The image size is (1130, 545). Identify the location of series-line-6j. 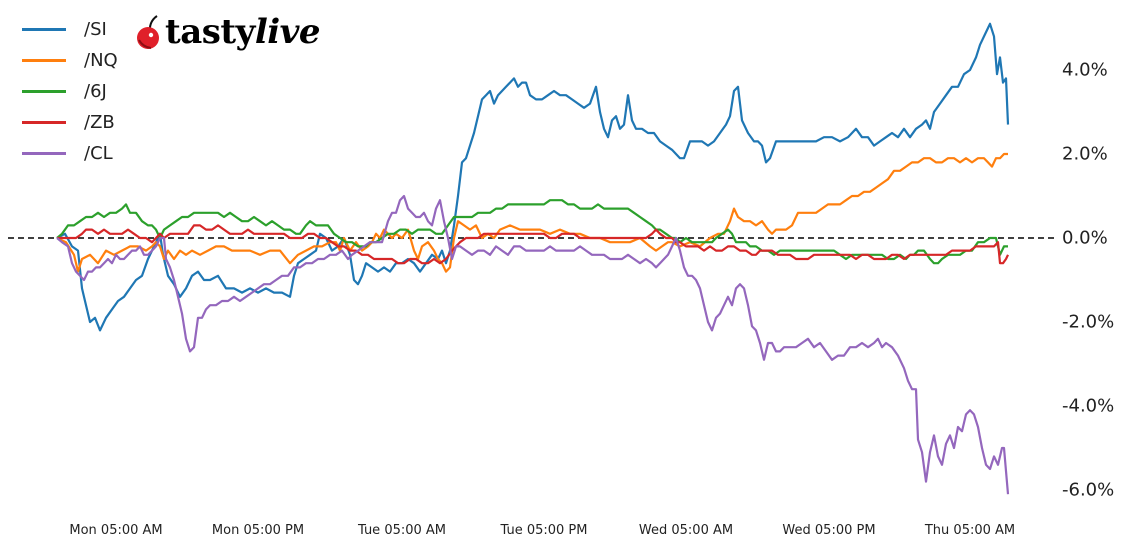
(532, 232).